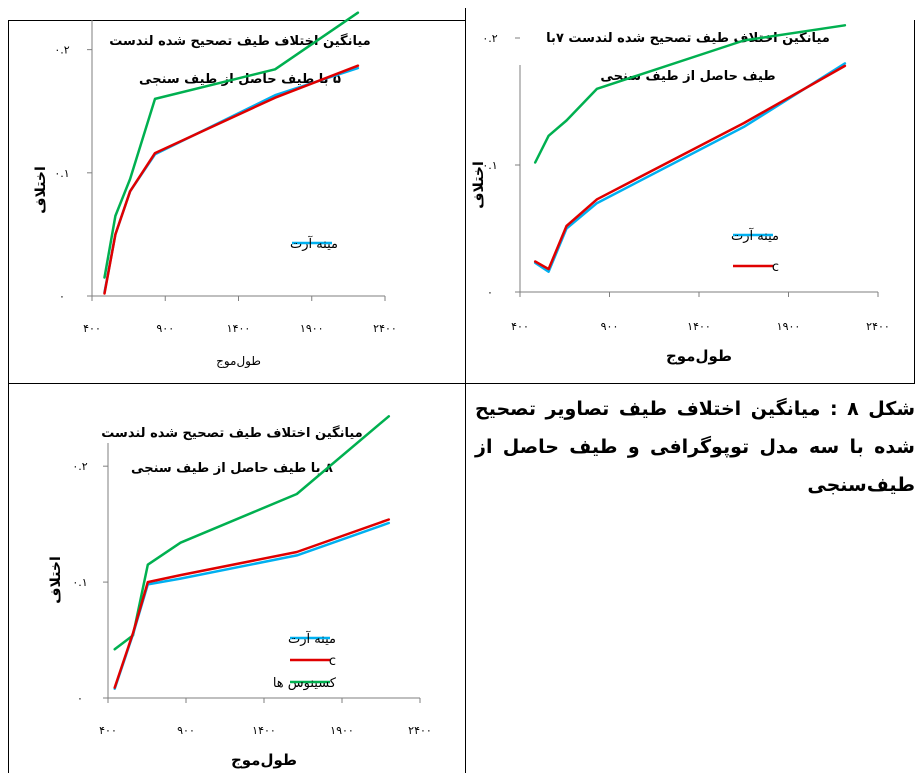 The width and height of the screenshot is (922, 773). Describe the element at coordinates (8, 396) in the screenshot. I see `frame-left` at that location.